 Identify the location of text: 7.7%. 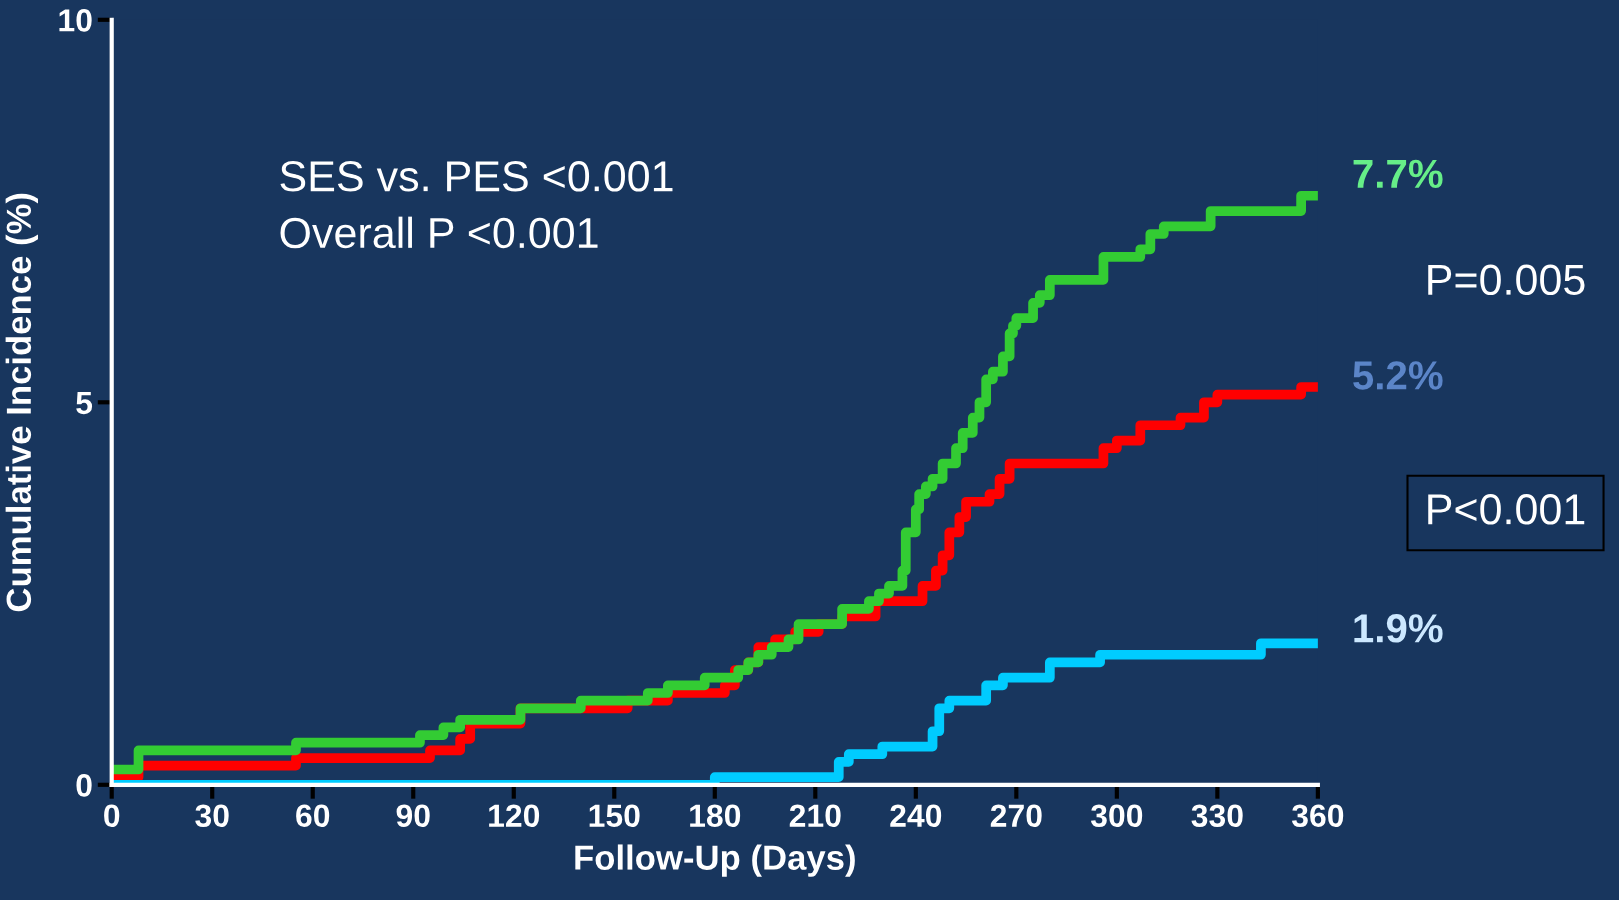
(1398, 174).